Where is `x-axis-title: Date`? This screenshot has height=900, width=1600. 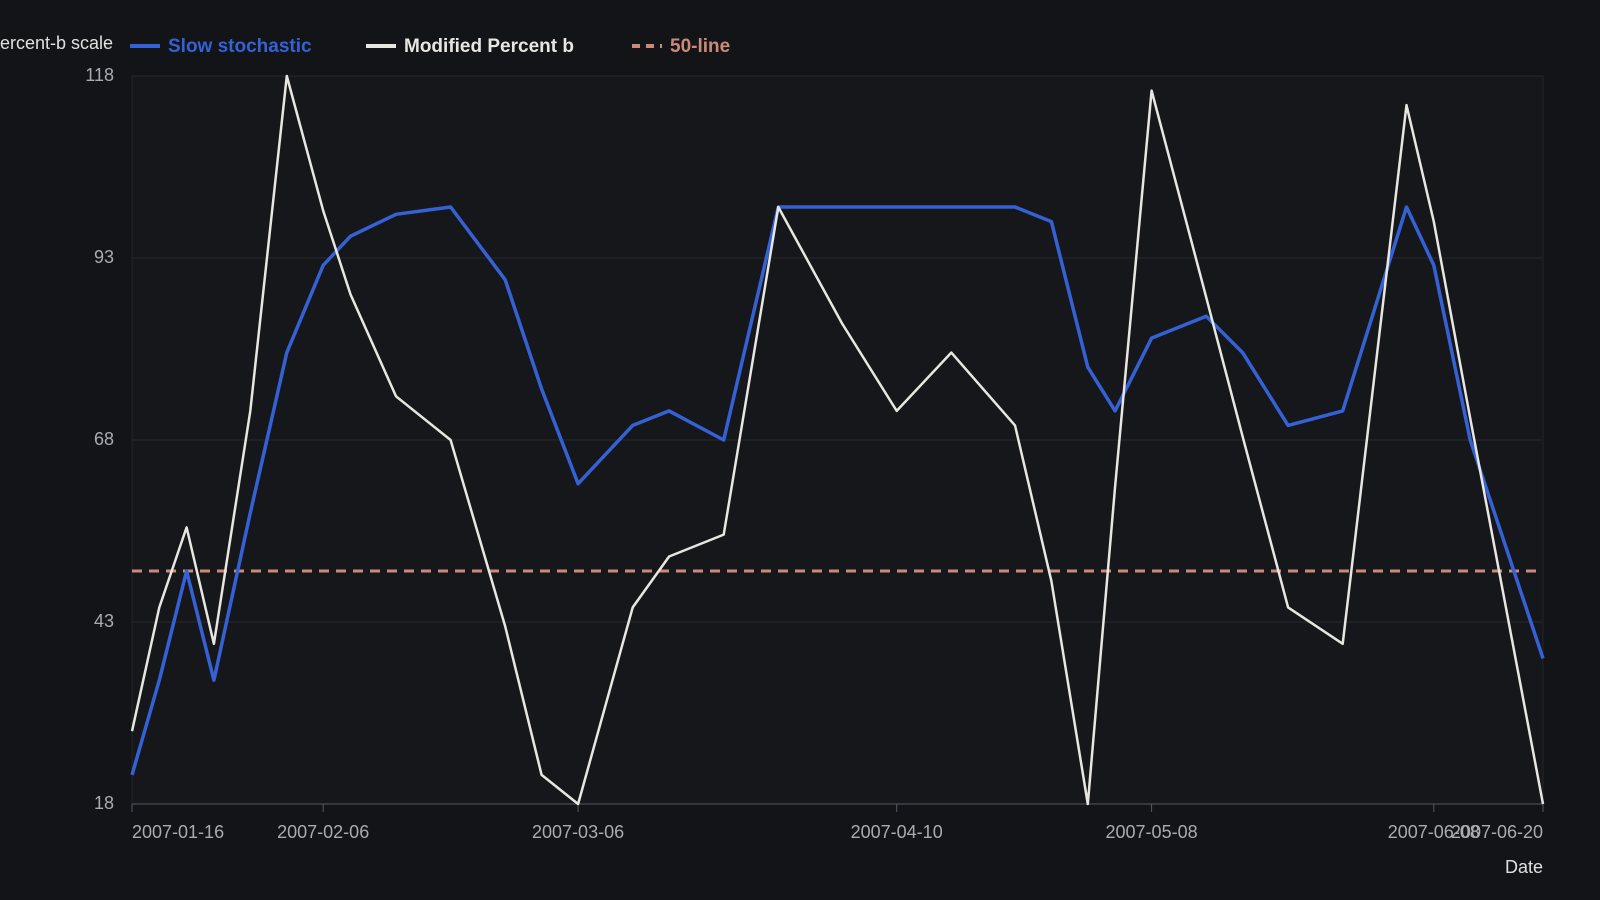
x-axis-title: Date is located at coordinates (1524, 867).